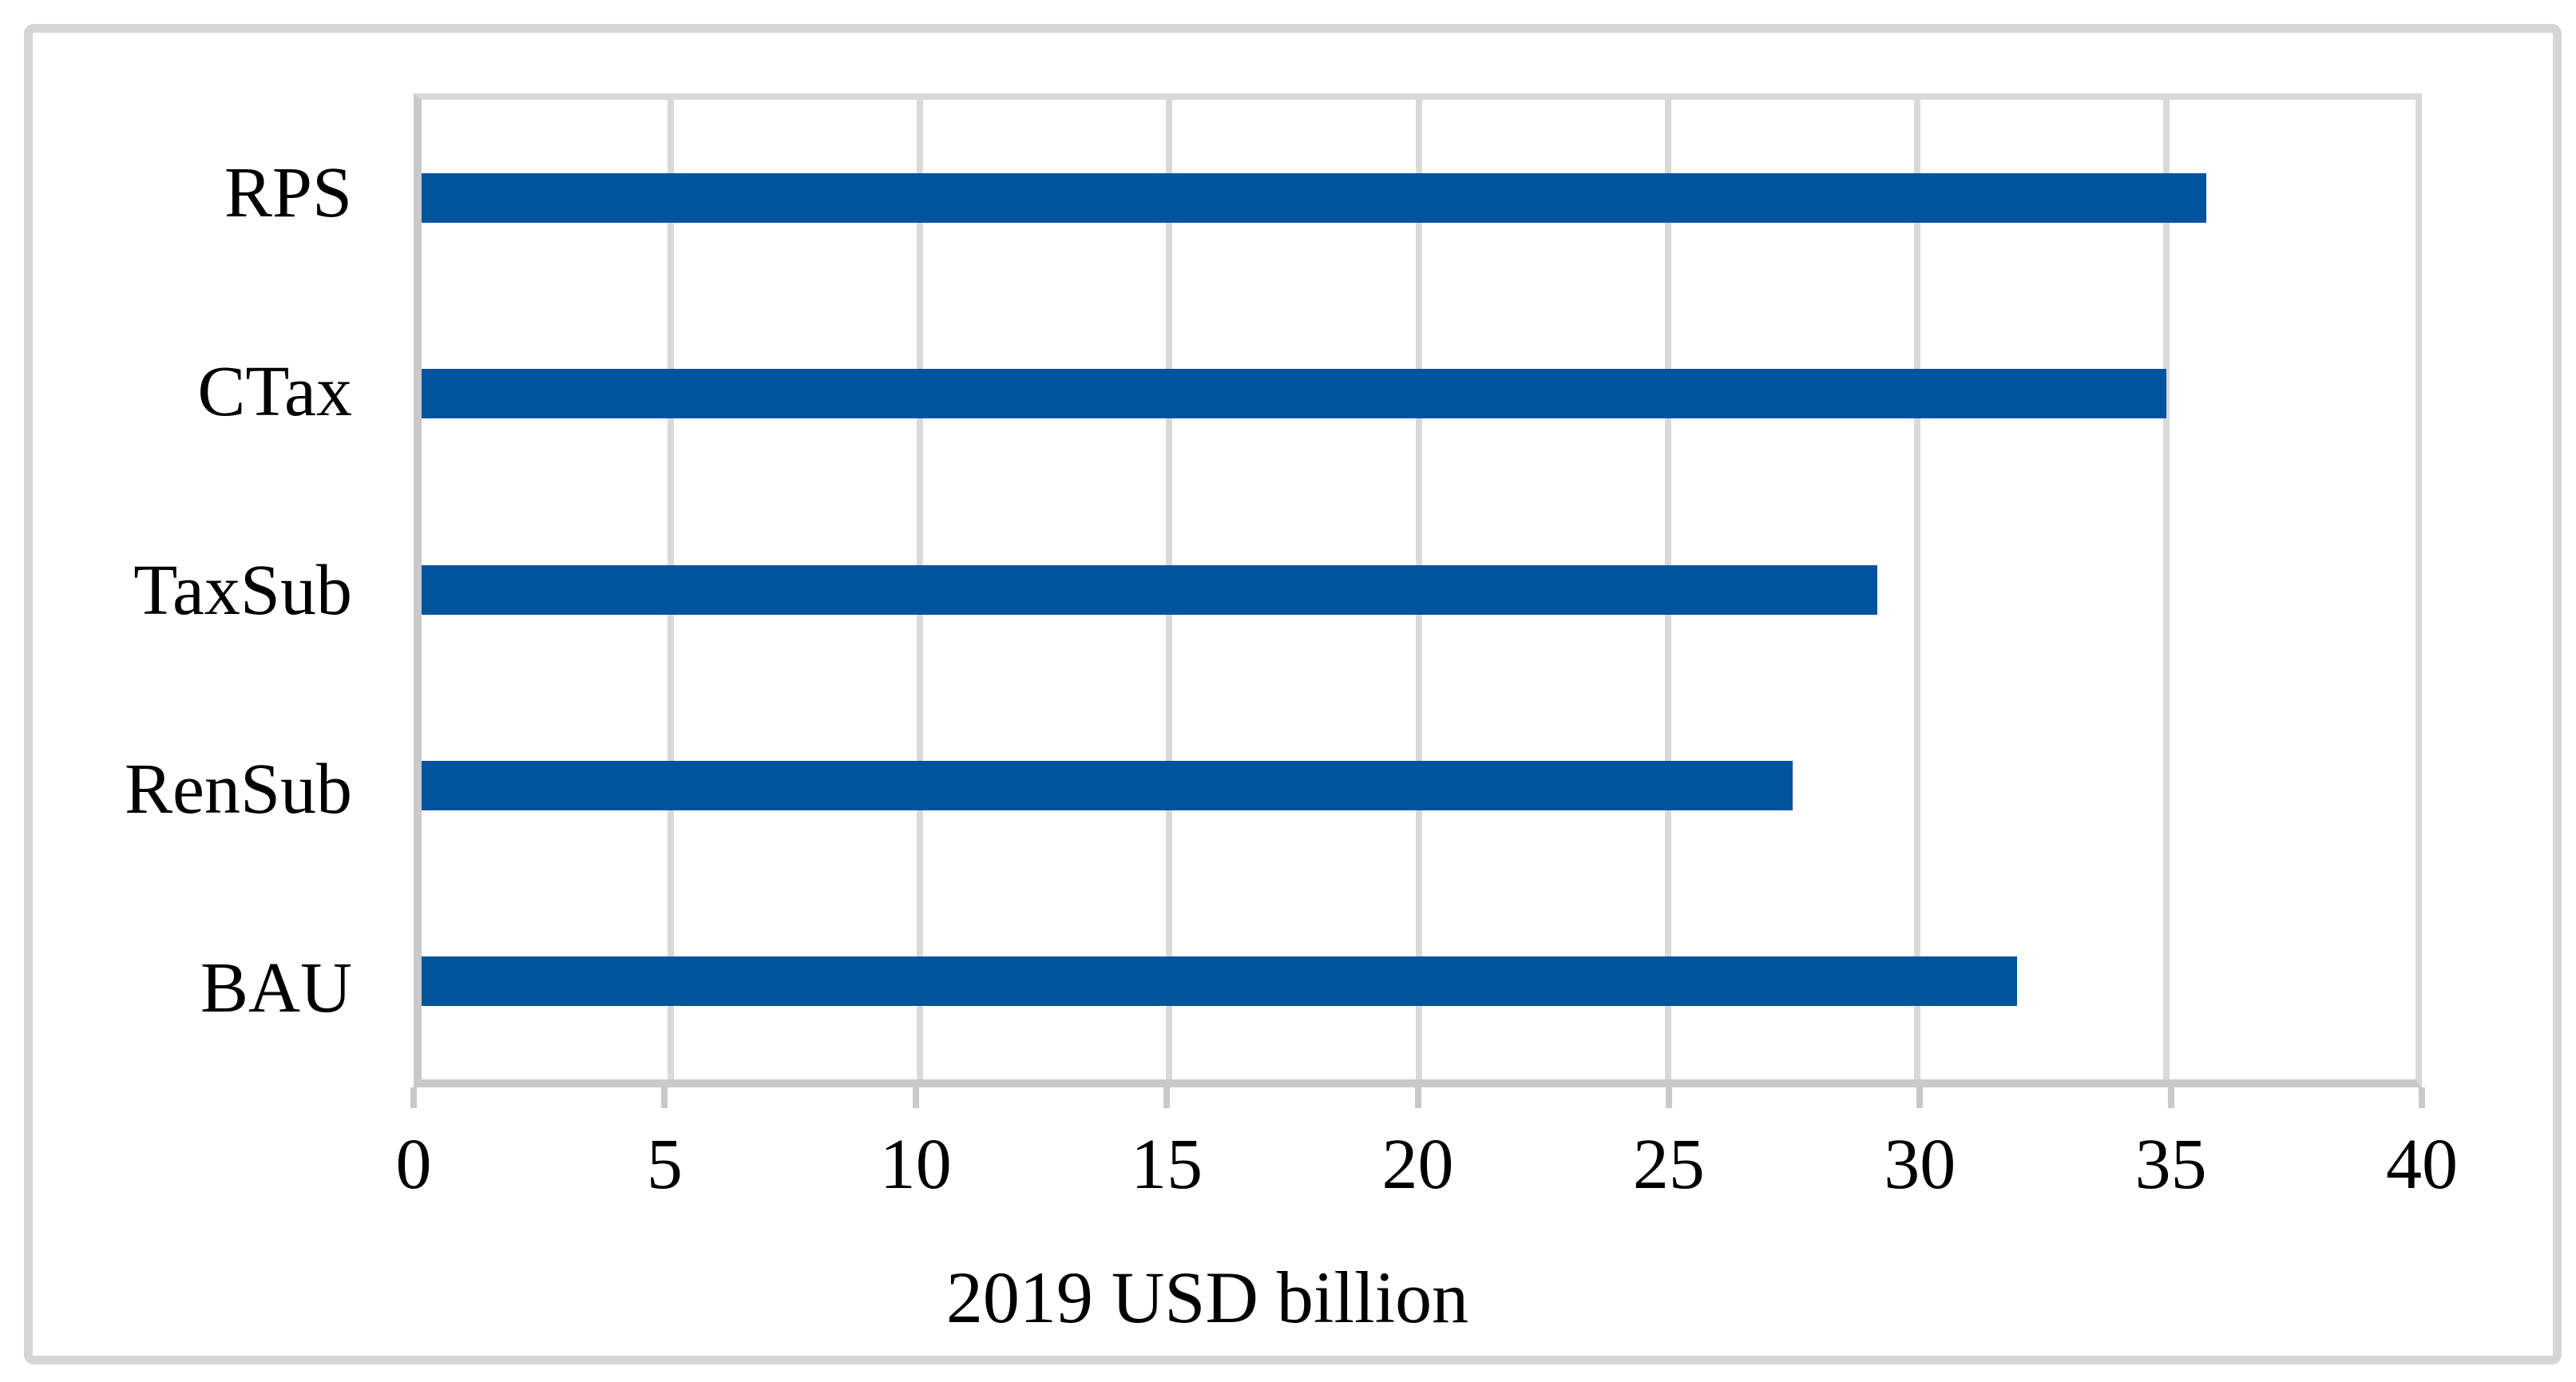  What do you see at coordinates (413, 1164) in the screenshot?
I see `x-tick-label-0: 0` at bounding box center [413, 1164].